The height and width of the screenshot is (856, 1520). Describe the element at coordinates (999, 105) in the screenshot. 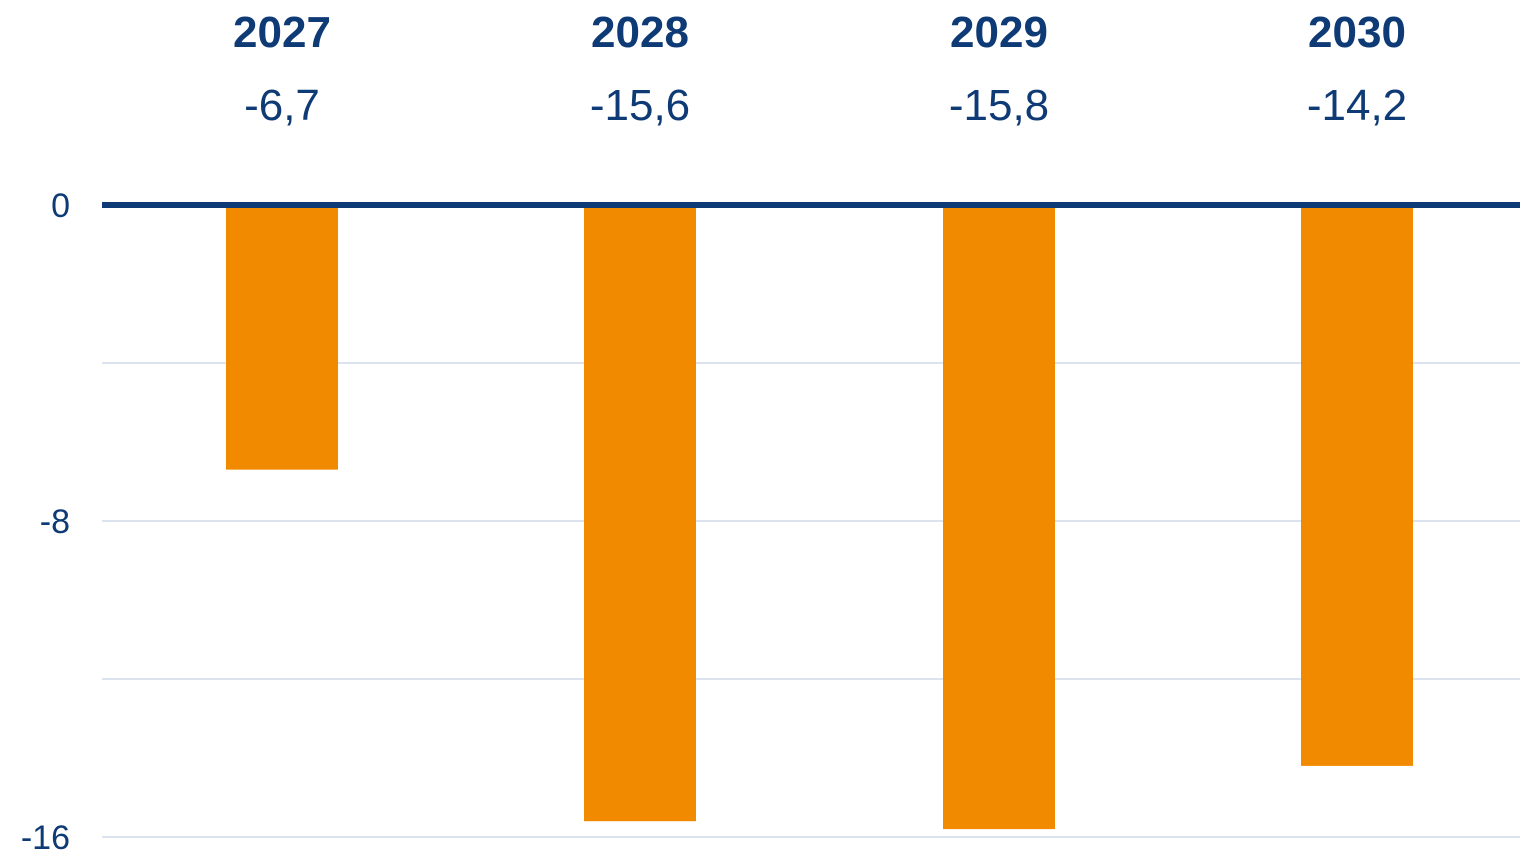

I see `value-label-2029: -15,8` at that location.